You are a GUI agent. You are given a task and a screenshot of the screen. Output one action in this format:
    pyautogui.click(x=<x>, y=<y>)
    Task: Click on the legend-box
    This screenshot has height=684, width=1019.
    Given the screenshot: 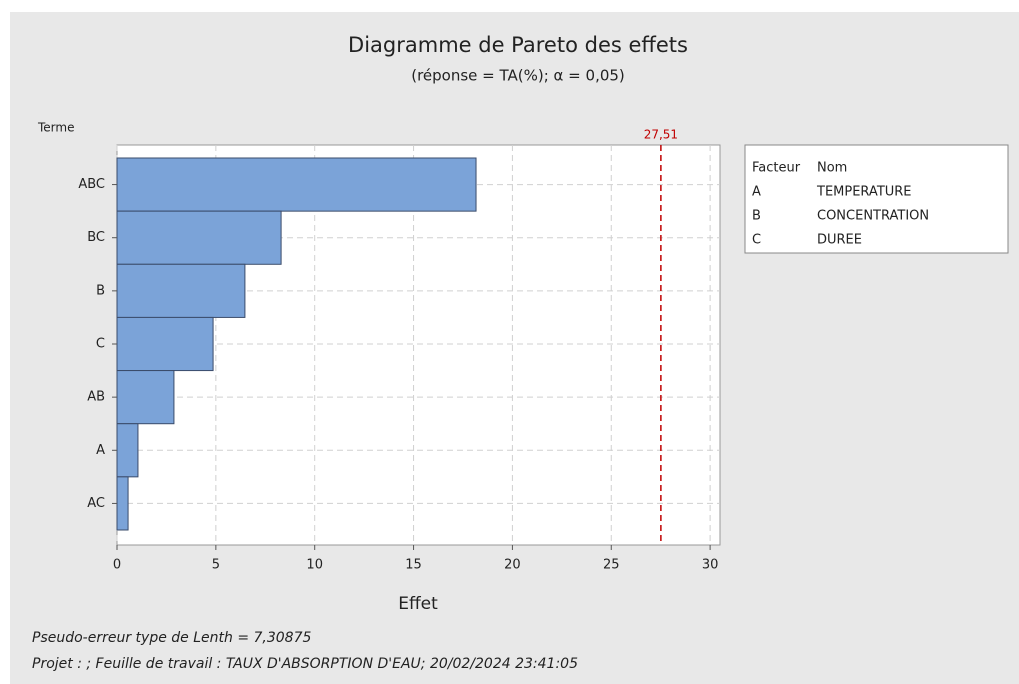 What is the action you would take?
    pyautogui.click(x=876, y=199)
    